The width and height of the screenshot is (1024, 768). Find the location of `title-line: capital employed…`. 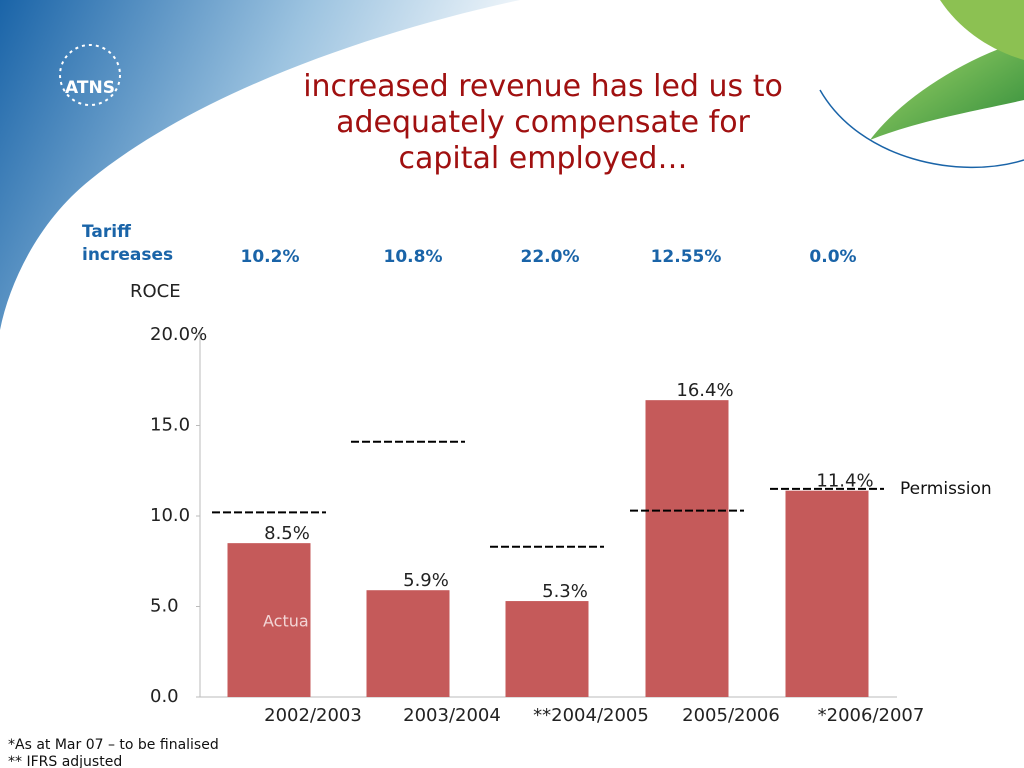

title-line: capital employed… is located at coordinates (543, 158).